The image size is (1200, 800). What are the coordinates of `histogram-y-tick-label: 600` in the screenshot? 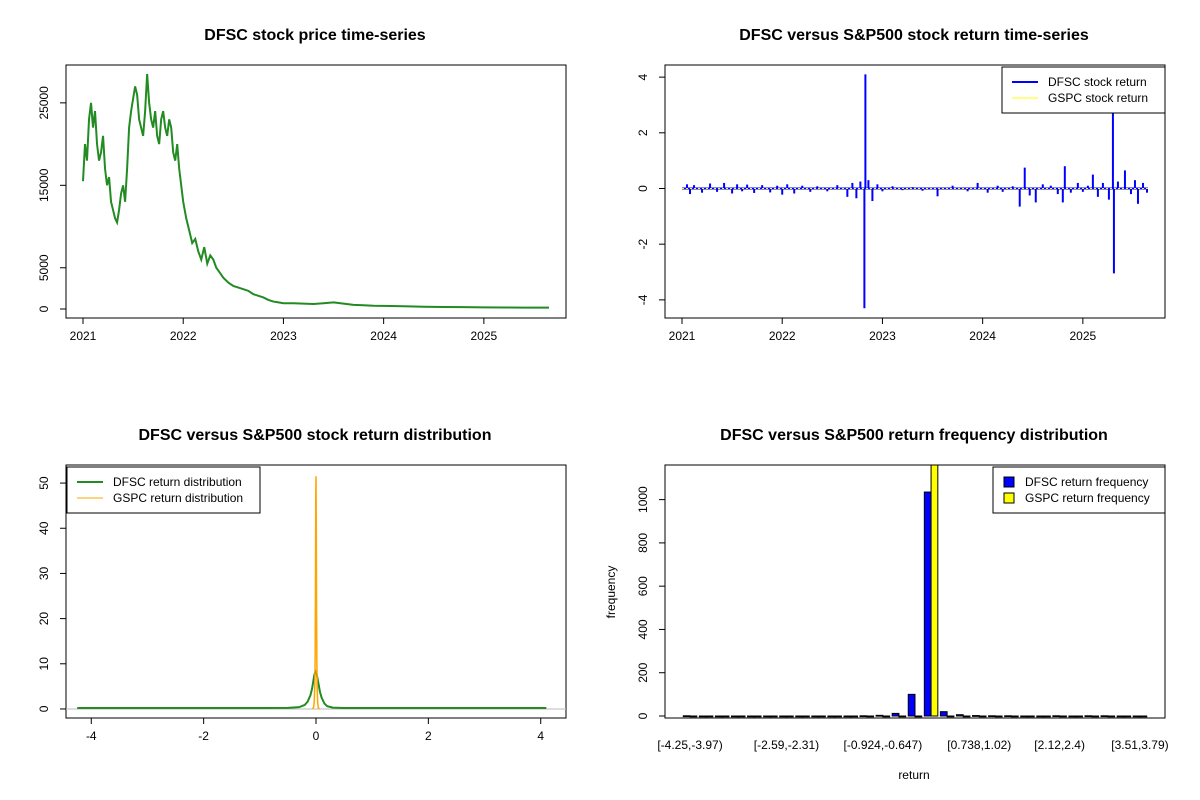 It's located at (643, 586).